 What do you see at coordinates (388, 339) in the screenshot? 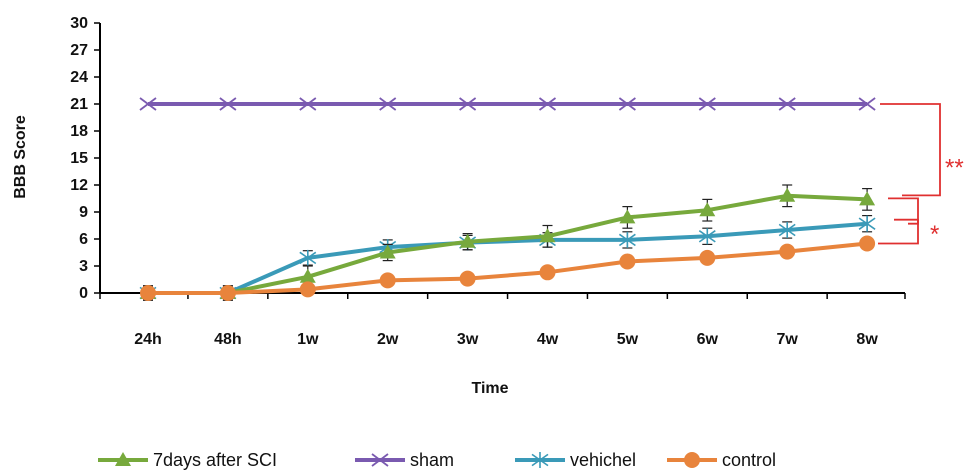
I see `x-tick-label: 2w` at bounding box center [388, 339].